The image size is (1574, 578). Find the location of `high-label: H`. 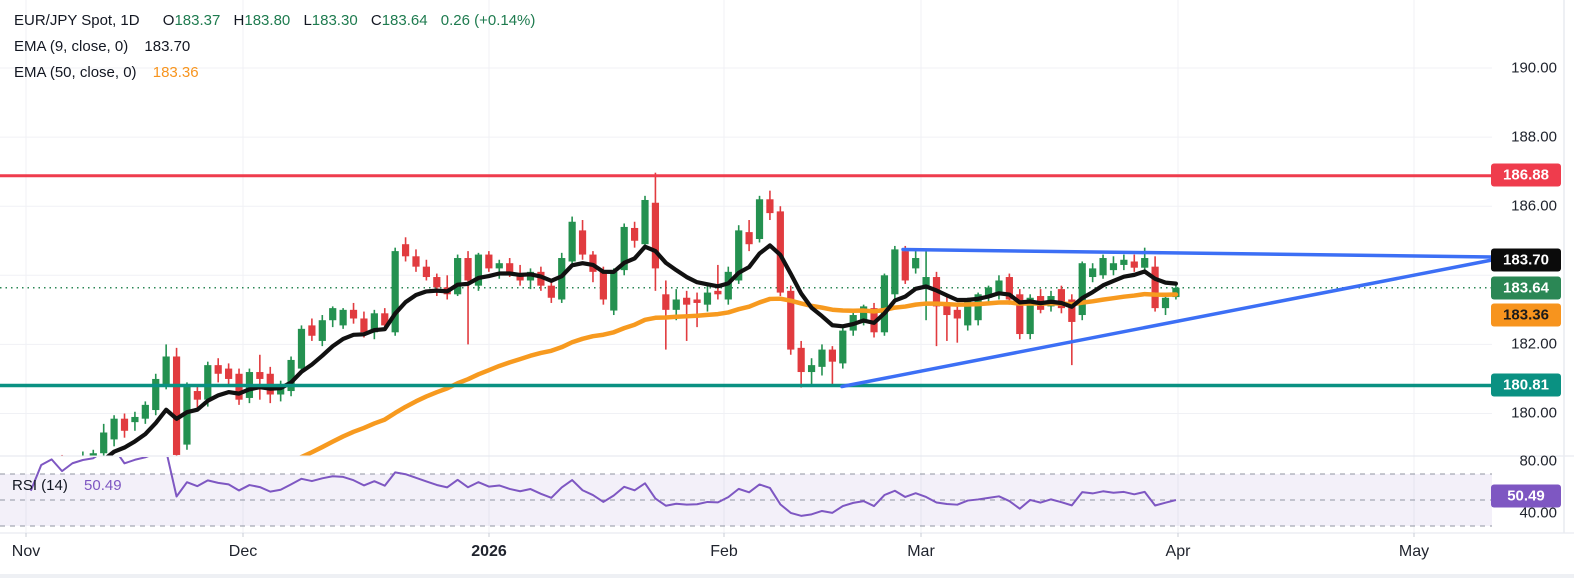

high-label: H is located at coordinates (239, 20).